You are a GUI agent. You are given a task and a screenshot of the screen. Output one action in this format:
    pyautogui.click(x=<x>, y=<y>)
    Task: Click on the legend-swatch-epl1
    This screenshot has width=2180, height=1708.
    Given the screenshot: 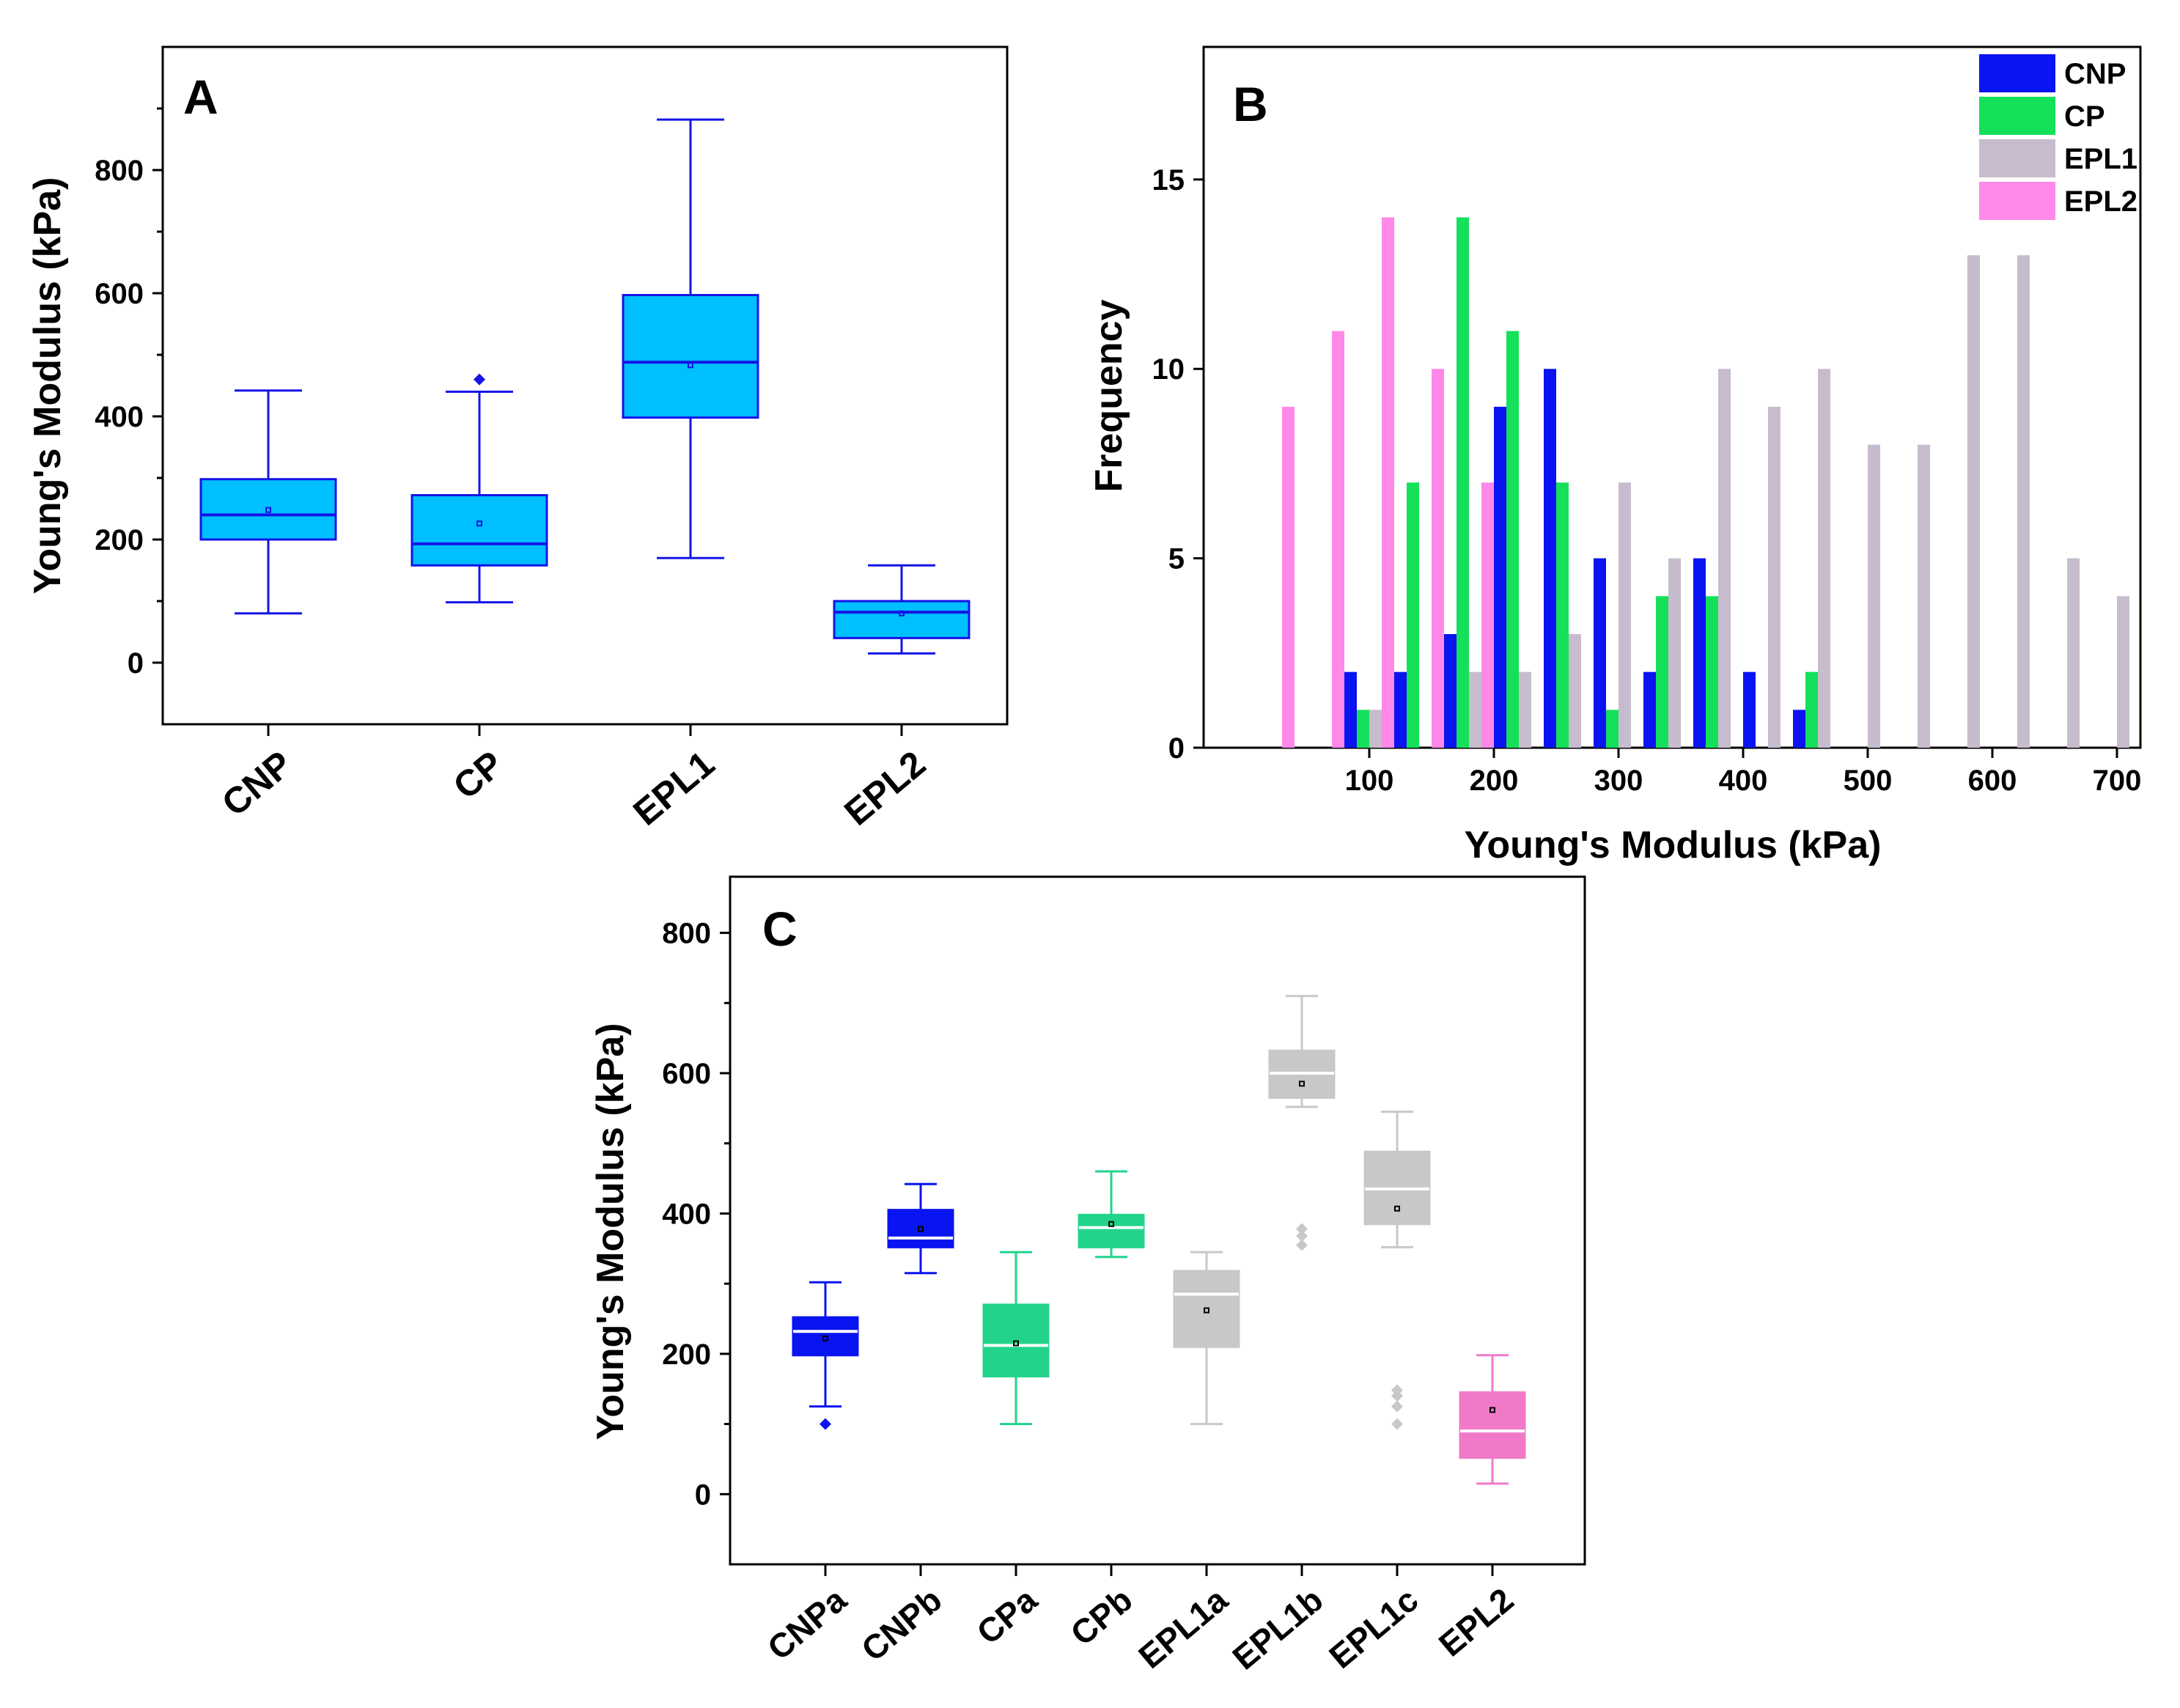 What is the action you would take?
    pyautogui.click(x=2017, y=158)
    